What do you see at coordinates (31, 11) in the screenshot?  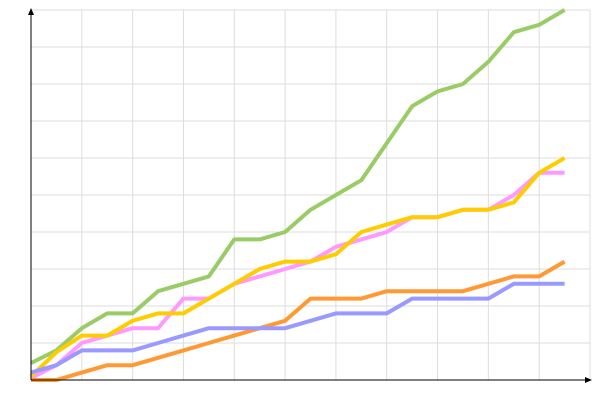 I see `y-axis-arrow` at bounding box center [31, 11].